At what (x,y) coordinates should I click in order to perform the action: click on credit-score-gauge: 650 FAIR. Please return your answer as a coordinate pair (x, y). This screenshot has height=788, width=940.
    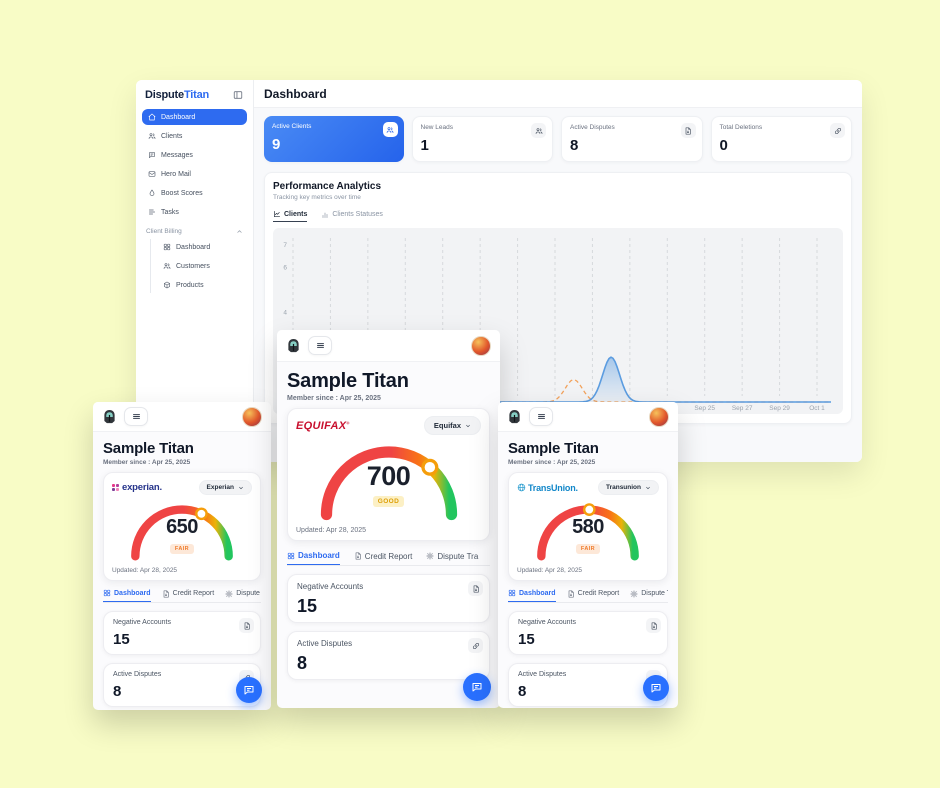
    Looking at the image, I should click on (182, 532).